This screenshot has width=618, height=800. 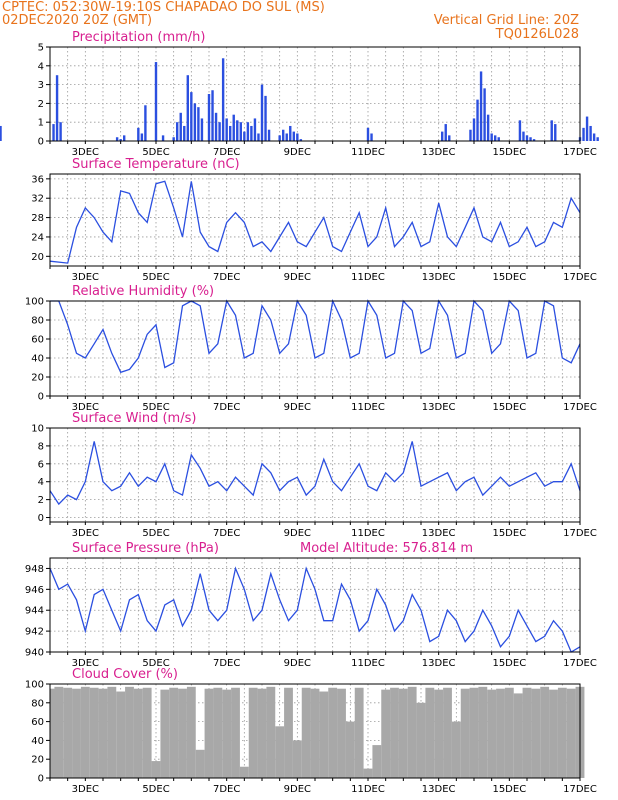 I want to click on y-tick-label: 24, so click(x=37, y=237).